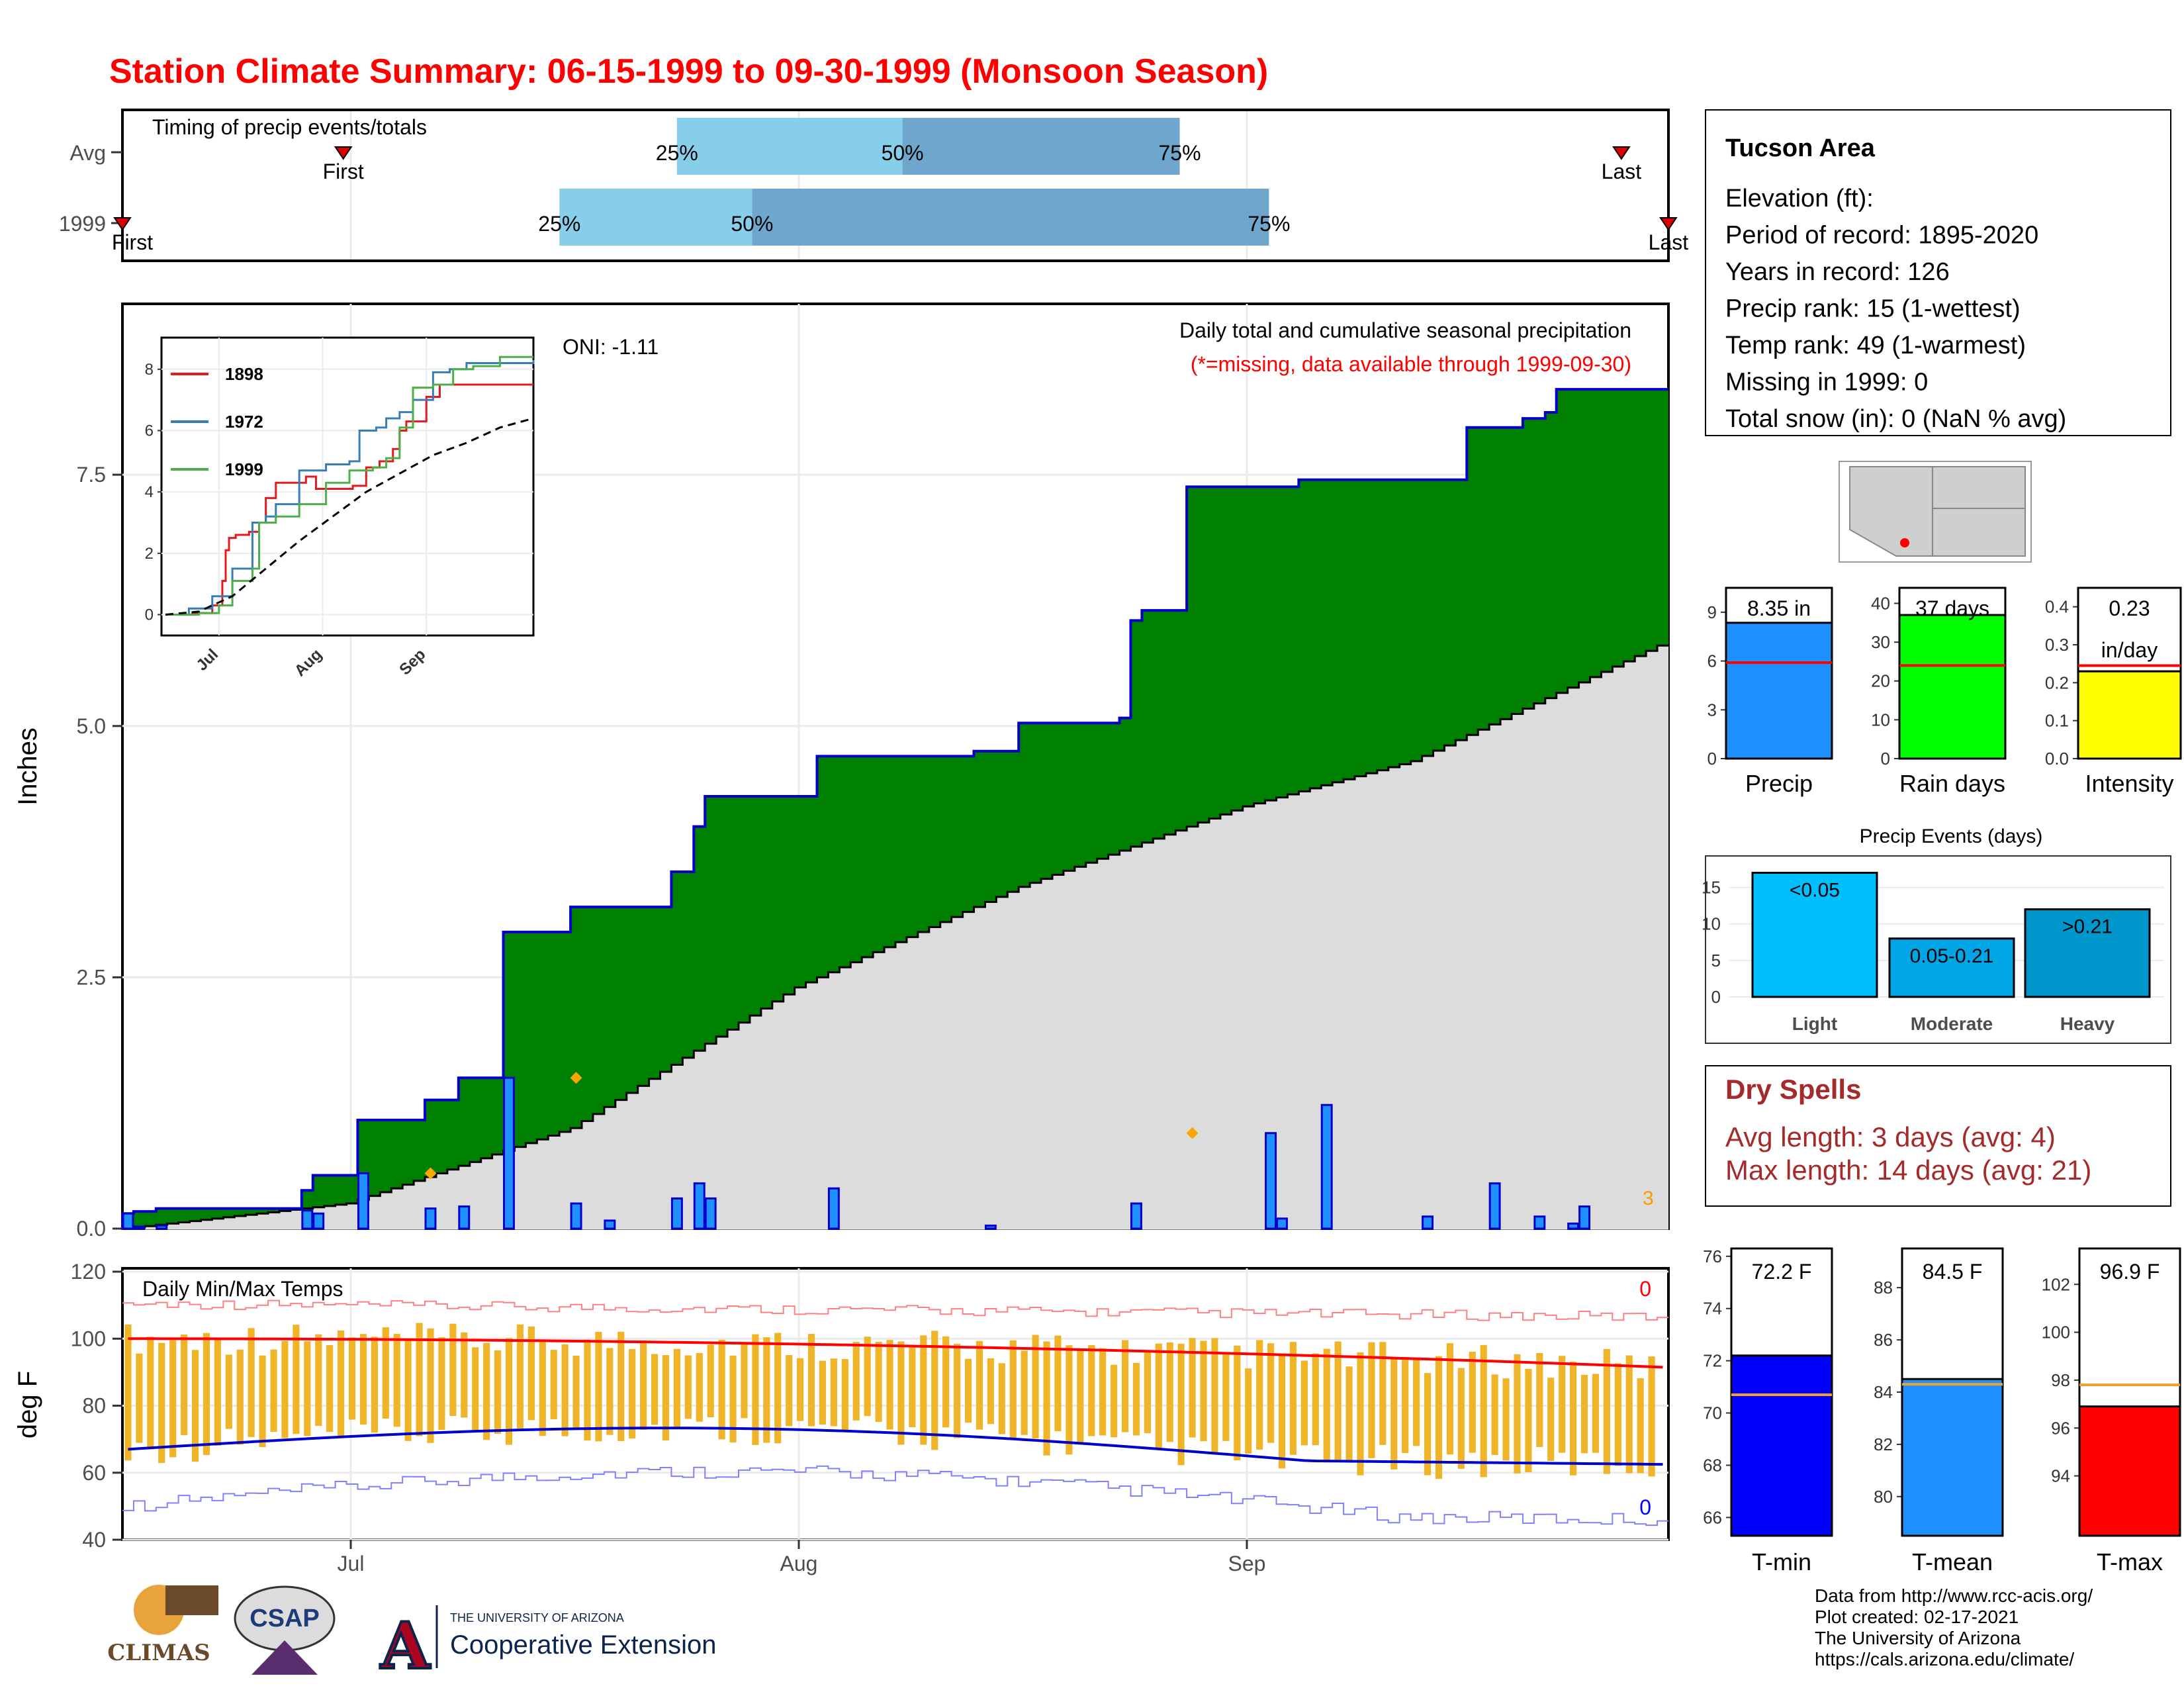 This screenshot has height=1688, width=2184. Describe the element at coordinates (1953, 1272) in the screenshot. I see `tbar-value-label: 84.5 F` at that location.